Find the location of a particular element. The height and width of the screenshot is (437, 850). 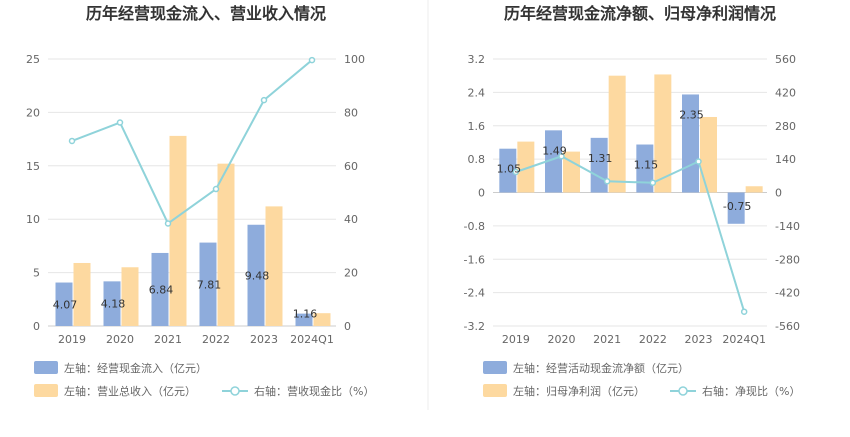

chart2-right-tick-label: 560 is located at coordinates (785, 59).